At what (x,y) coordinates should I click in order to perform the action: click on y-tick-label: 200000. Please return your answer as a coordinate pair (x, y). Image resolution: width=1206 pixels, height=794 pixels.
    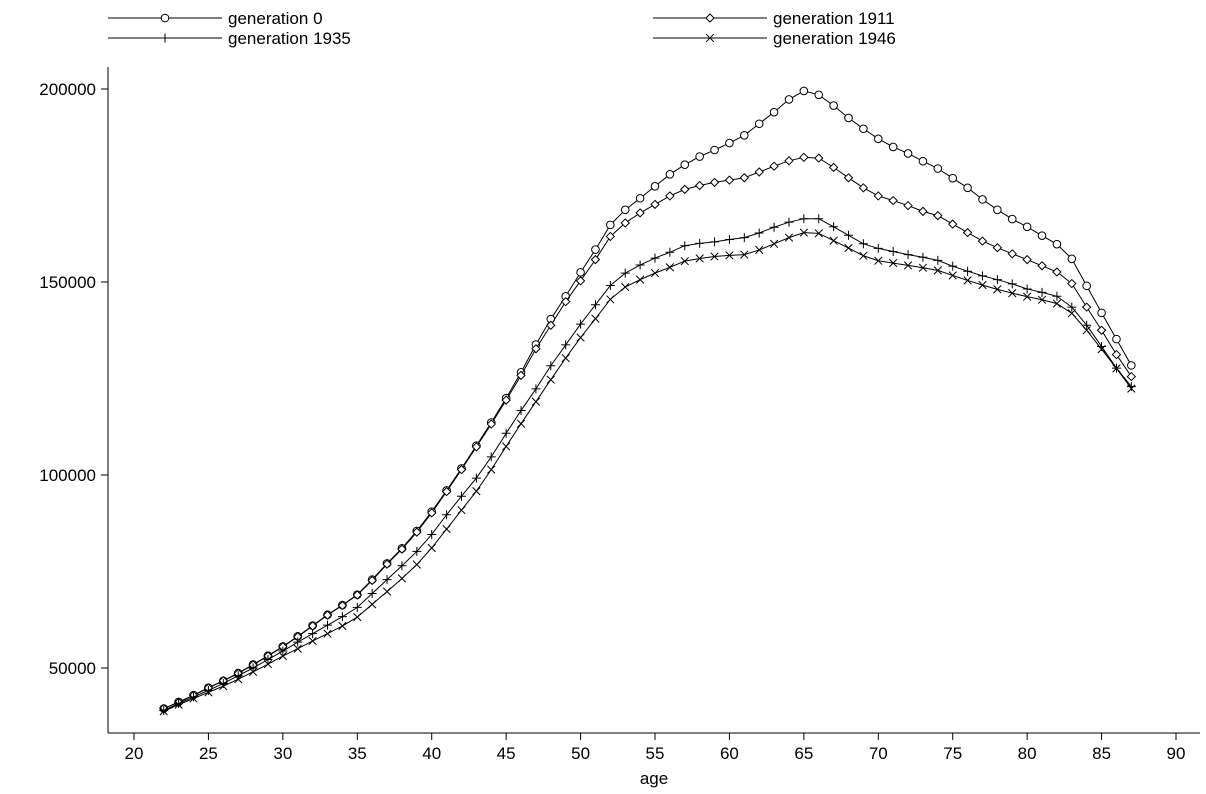
    Looking at the image, I should click on (67, 89).